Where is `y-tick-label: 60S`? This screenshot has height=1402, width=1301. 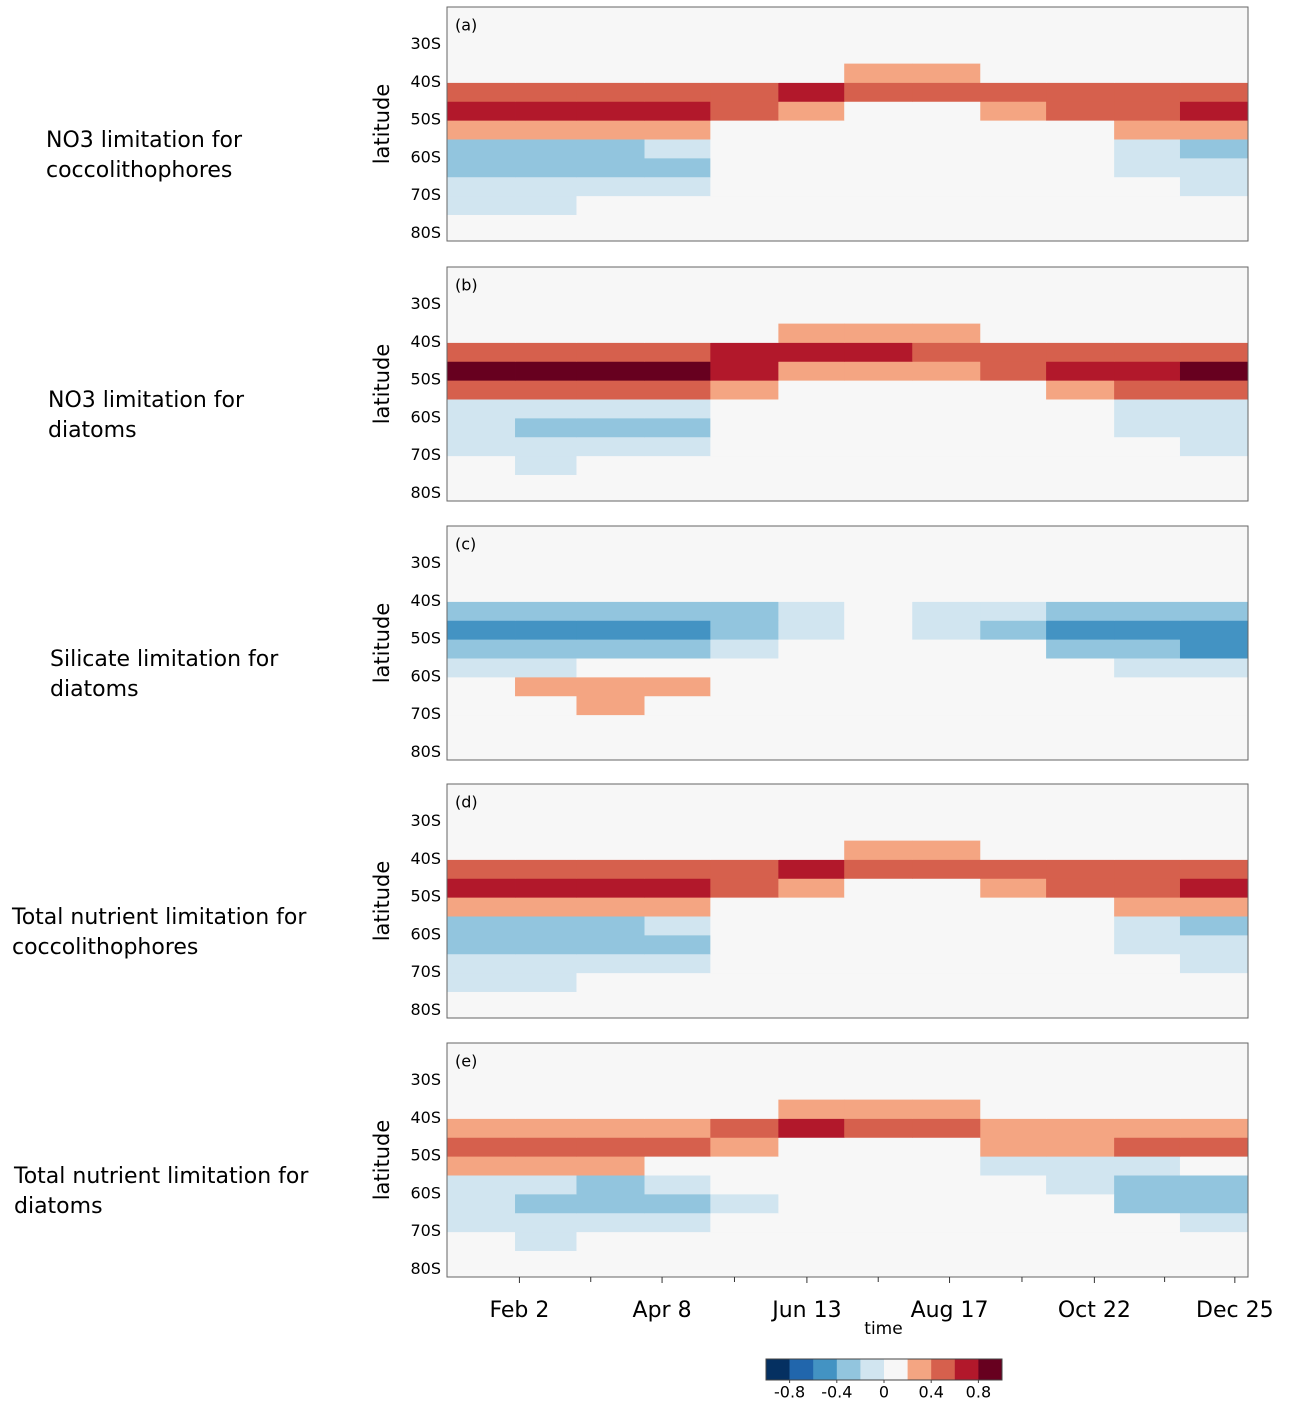 y-tick-label: 60S is located at coordinates (425, 416).